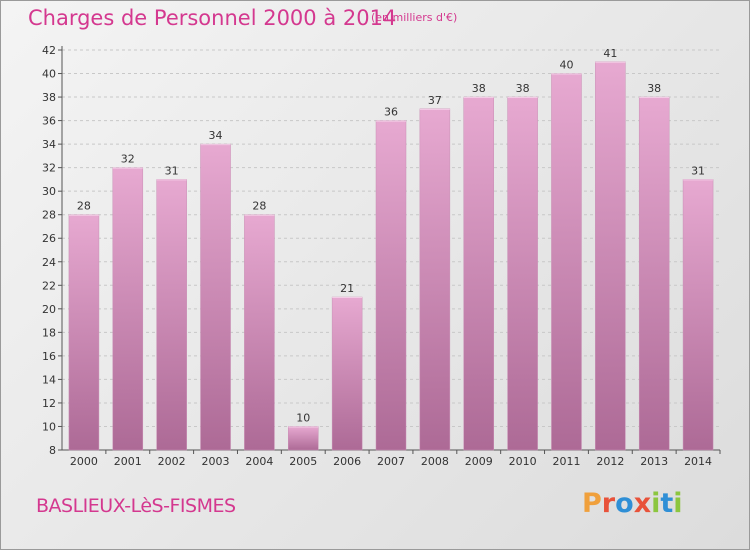 The width and height of the screenshot is (750, 550). Describe the element at coordinates (49, 403) in the screenshot. I see `y-tick-label: 12` at that location.